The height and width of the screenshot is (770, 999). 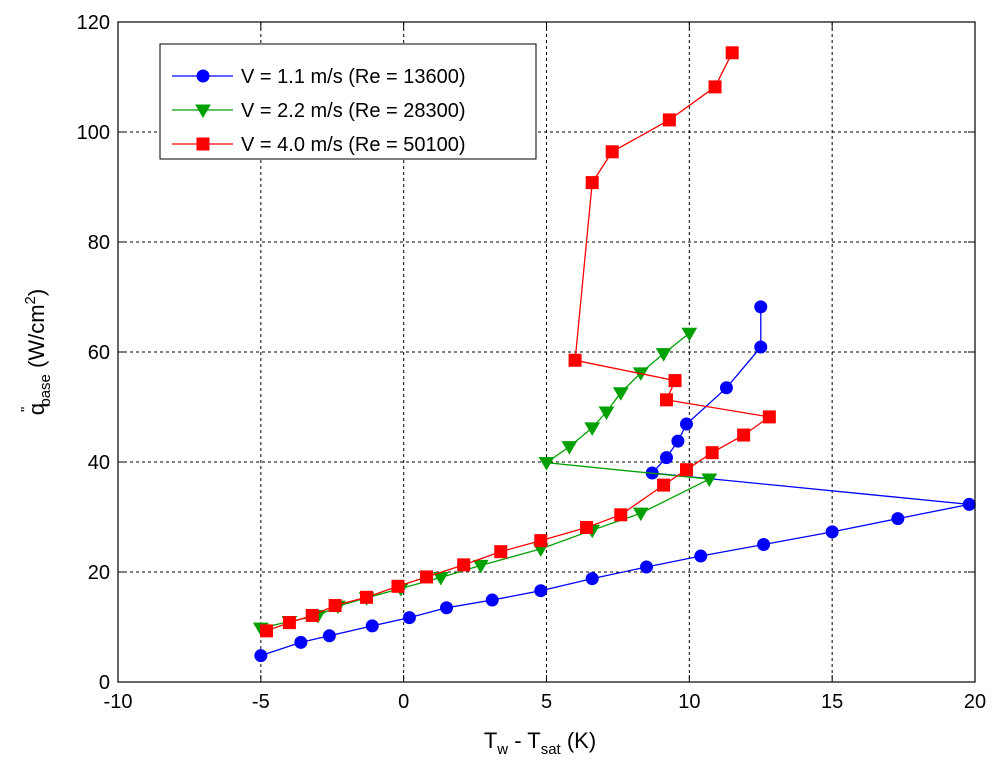 I want to click on y-tick-label: 0, so click(x=104, y=683).